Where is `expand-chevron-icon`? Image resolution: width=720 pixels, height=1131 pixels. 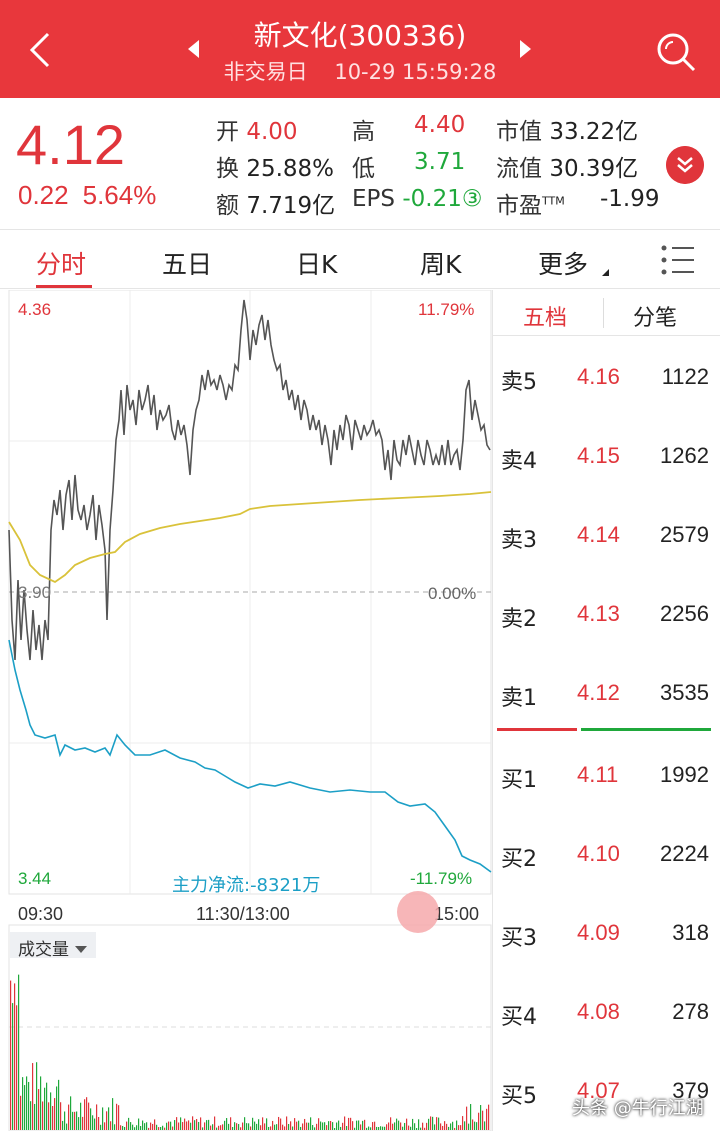 expand-chevron-icon is located at coordinates (685, 165).